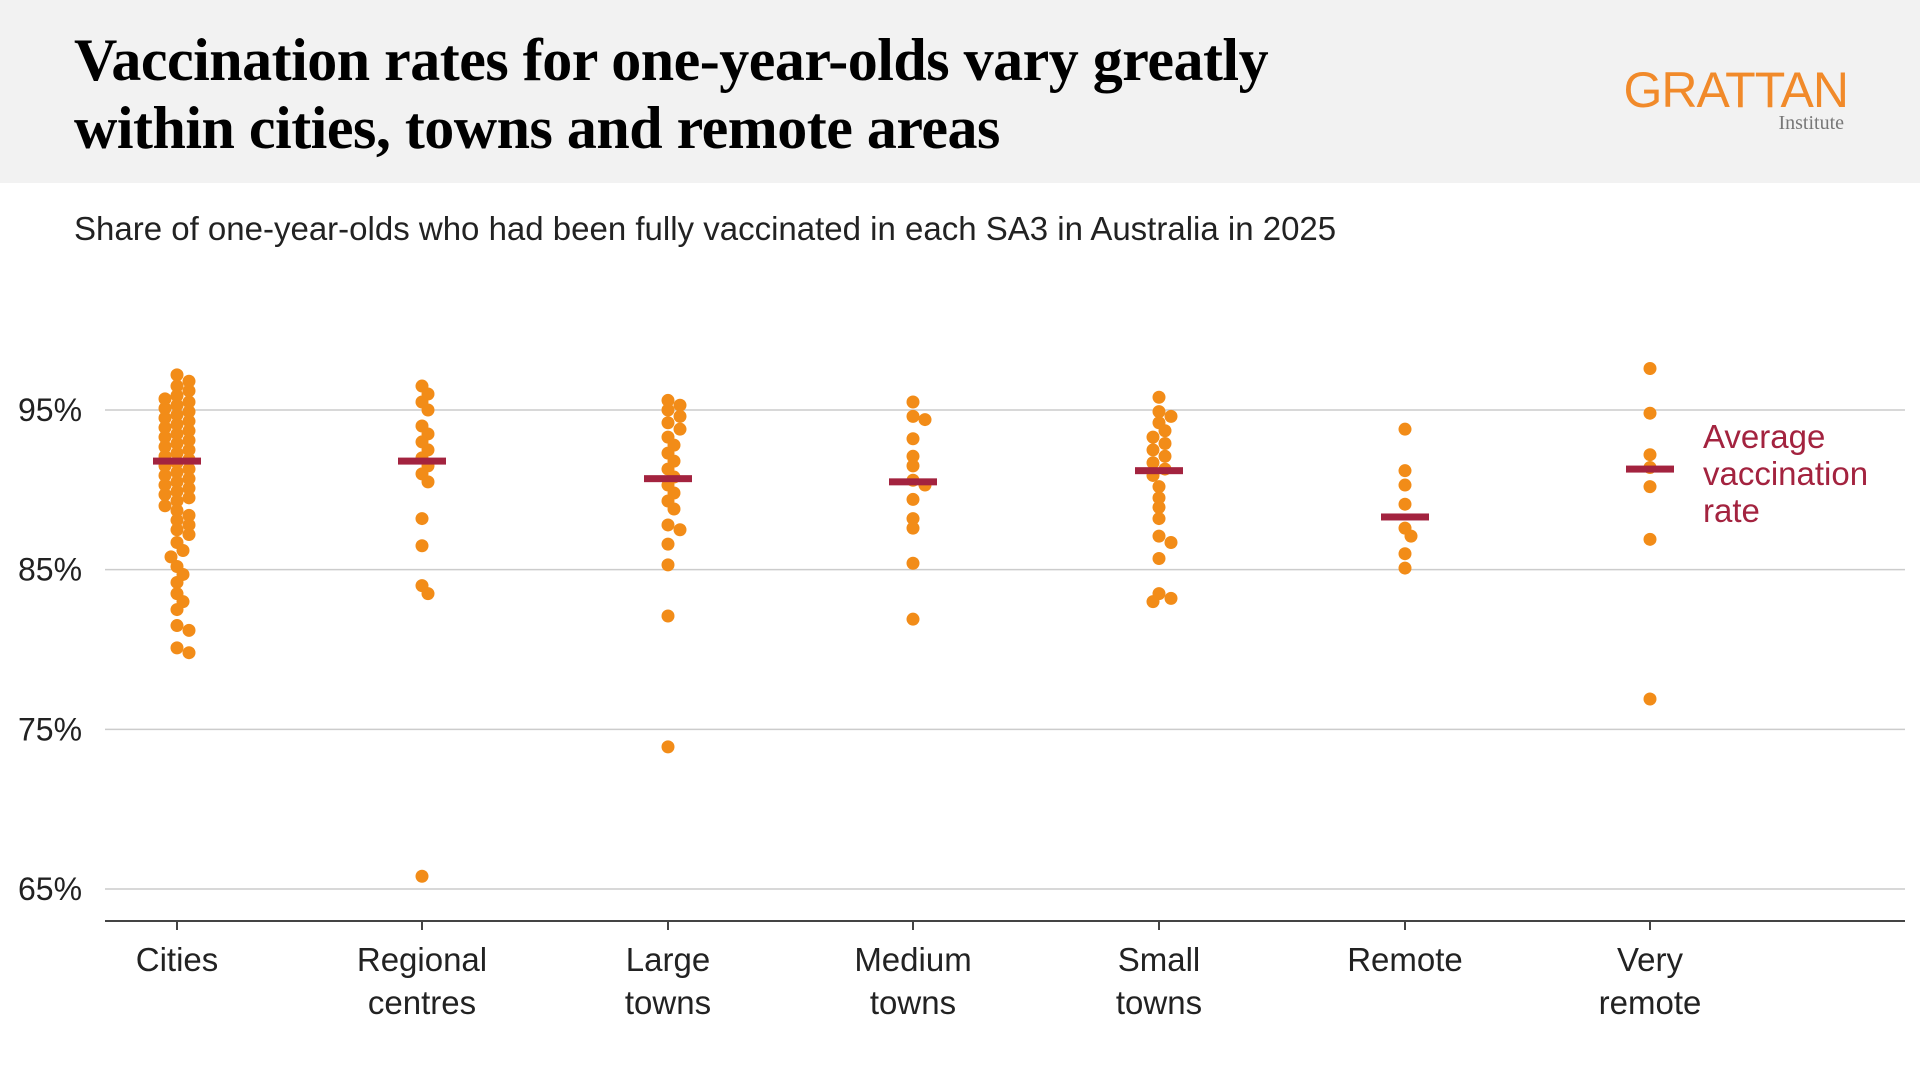  I want to click on x-category-label: centres, so click(422, 1002).